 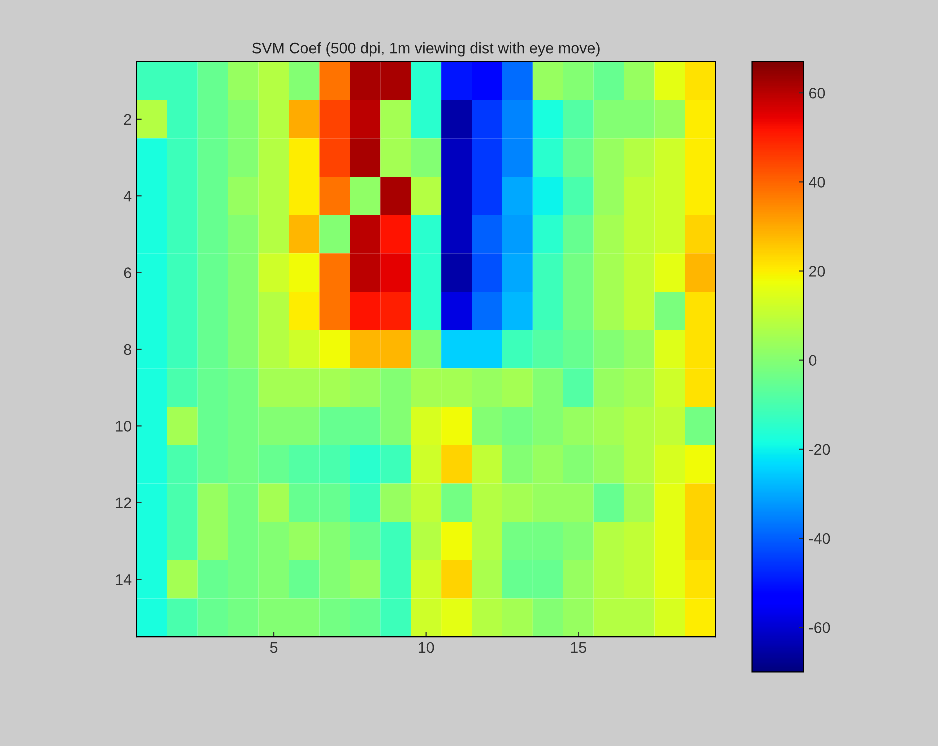 What do you see at coordinates (817, 271) in the screenshot?
I see `color-bar-label: 20` at bounding box center [817, 271].